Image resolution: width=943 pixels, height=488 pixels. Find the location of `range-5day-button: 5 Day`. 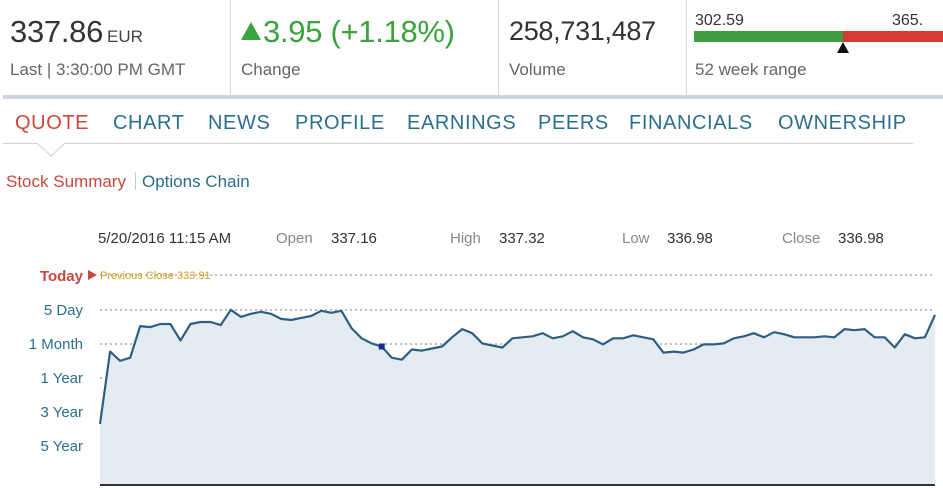

range-5day-button: 5 Day is located at coordinates (63, 310).